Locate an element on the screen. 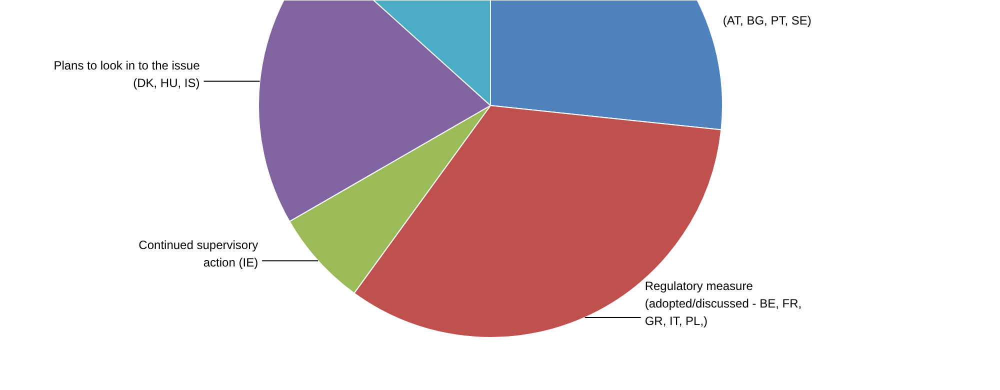  slice-label: Plans to look in to the issue (DK, HU, IS) is located at coordinates (127, 74).